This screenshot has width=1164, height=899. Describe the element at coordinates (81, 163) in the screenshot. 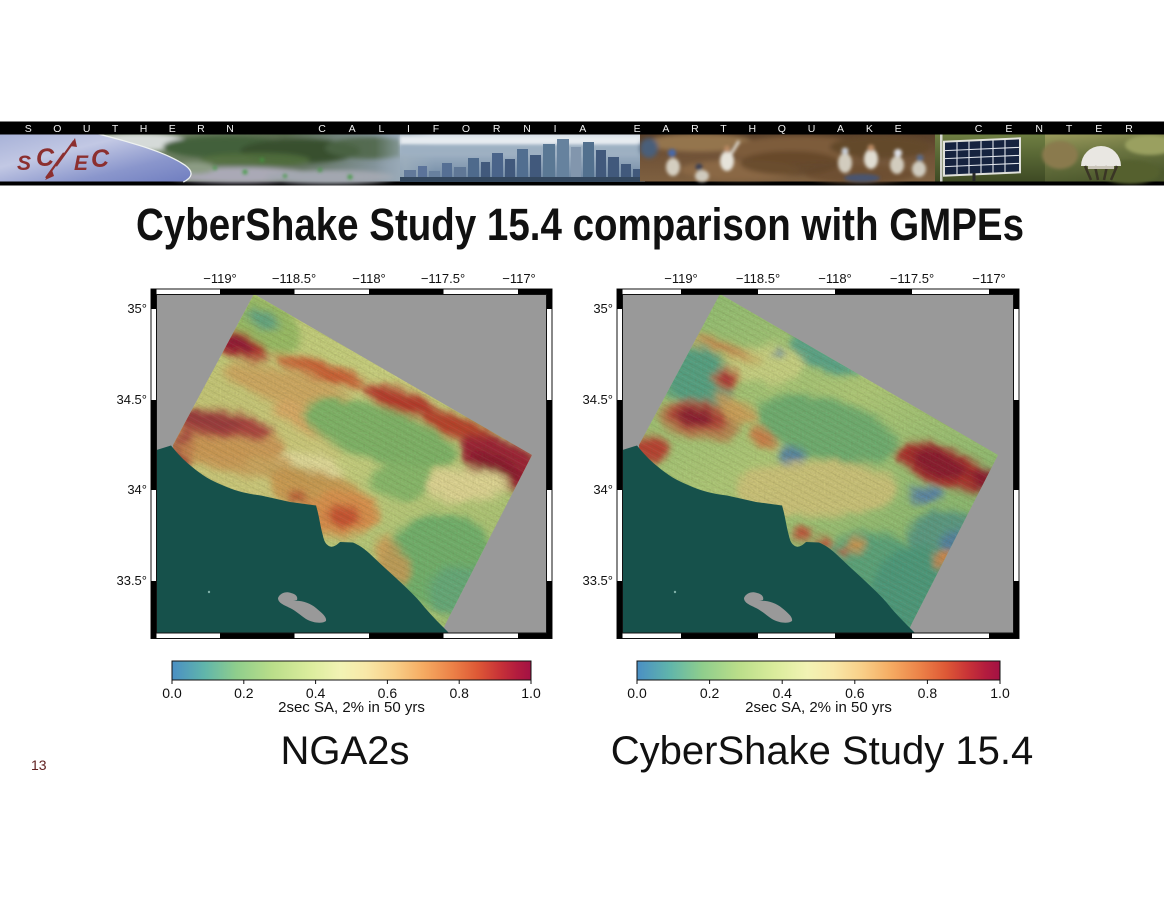

I see `svg-text: E` at that location.